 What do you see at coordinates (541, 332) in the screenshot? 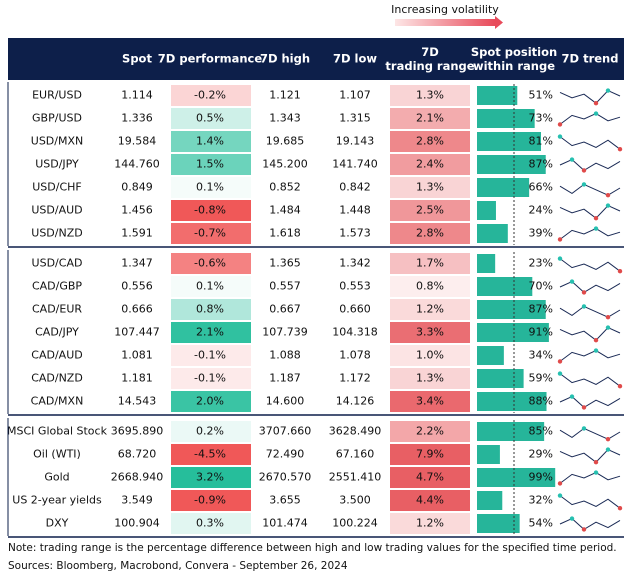
I see `position-label: 91%` at bounding box center [541, 332].